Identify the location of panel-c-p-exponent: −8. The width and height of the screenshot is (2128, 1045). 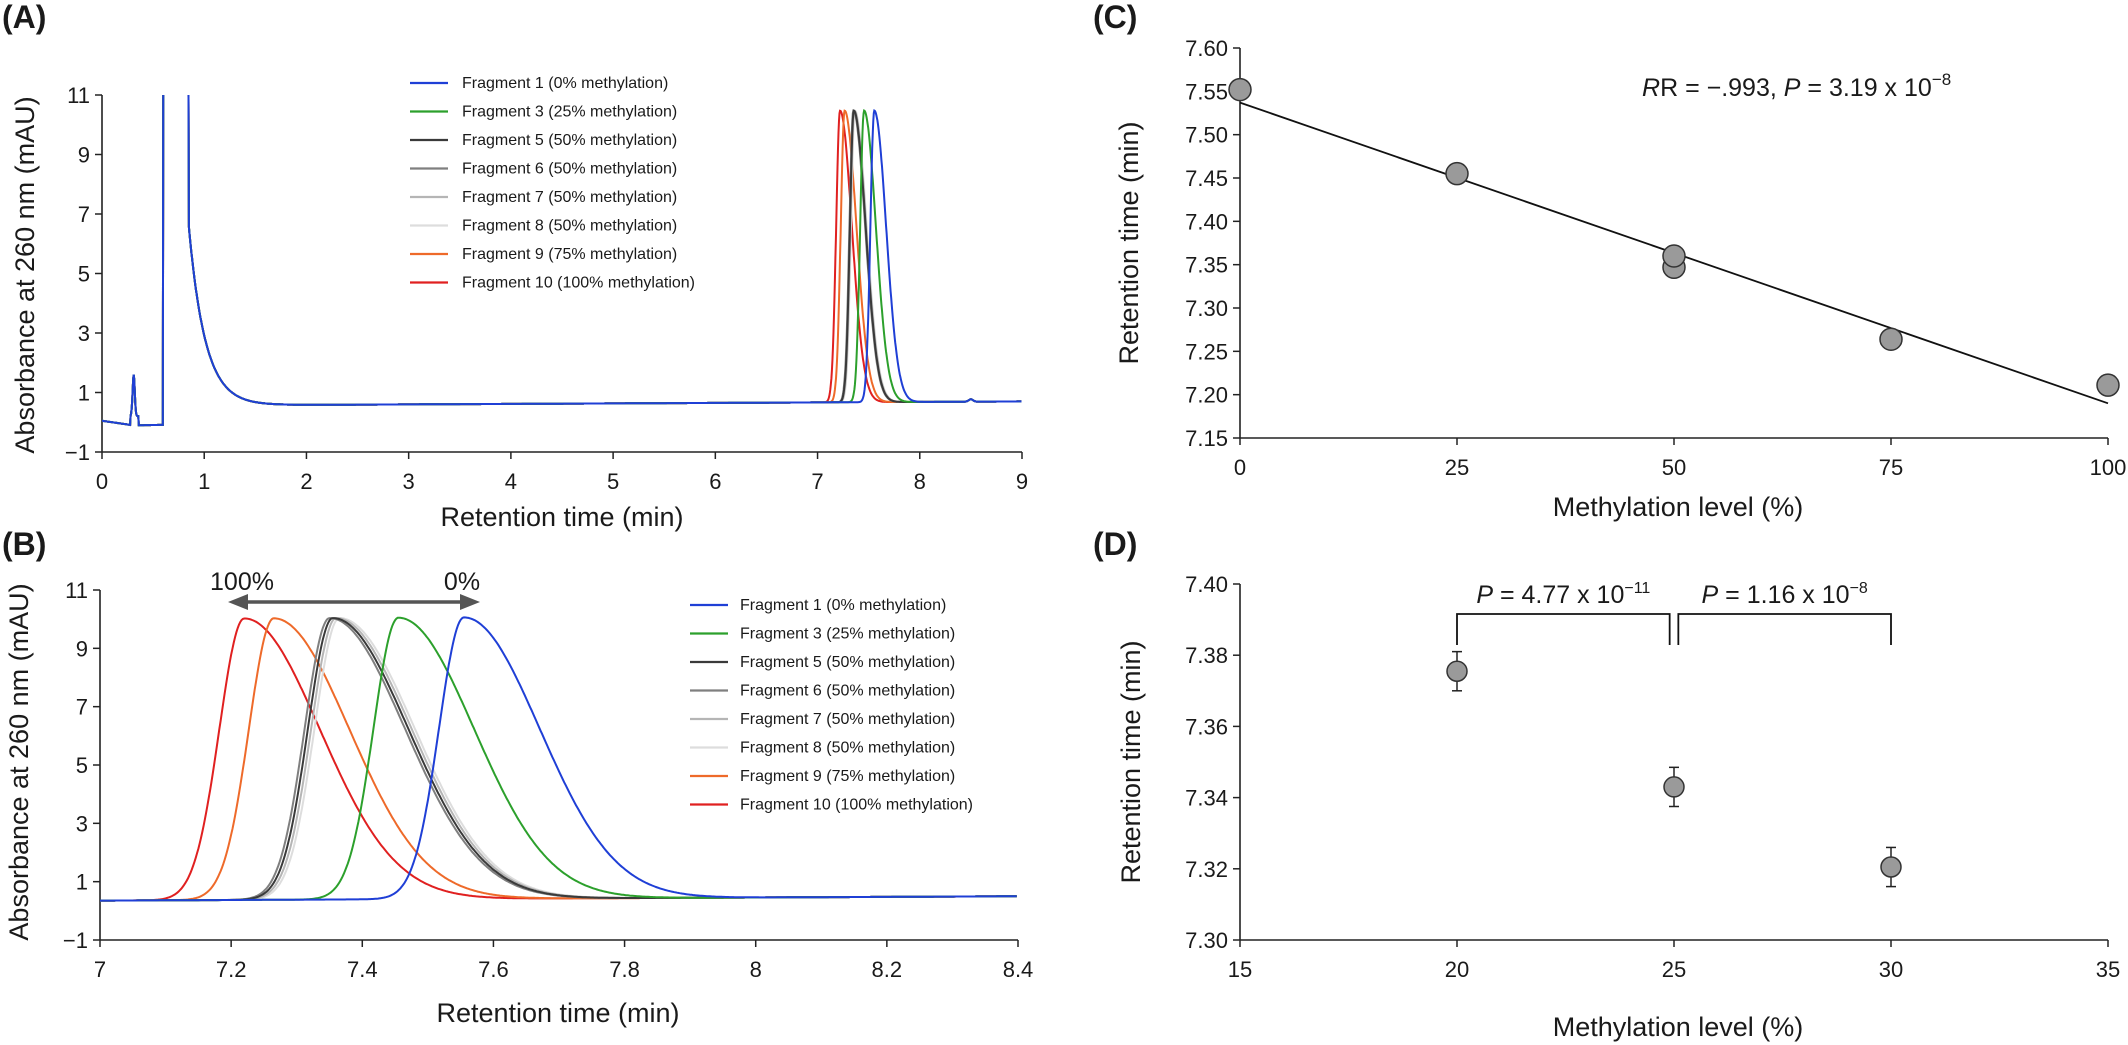
(1941, 79).